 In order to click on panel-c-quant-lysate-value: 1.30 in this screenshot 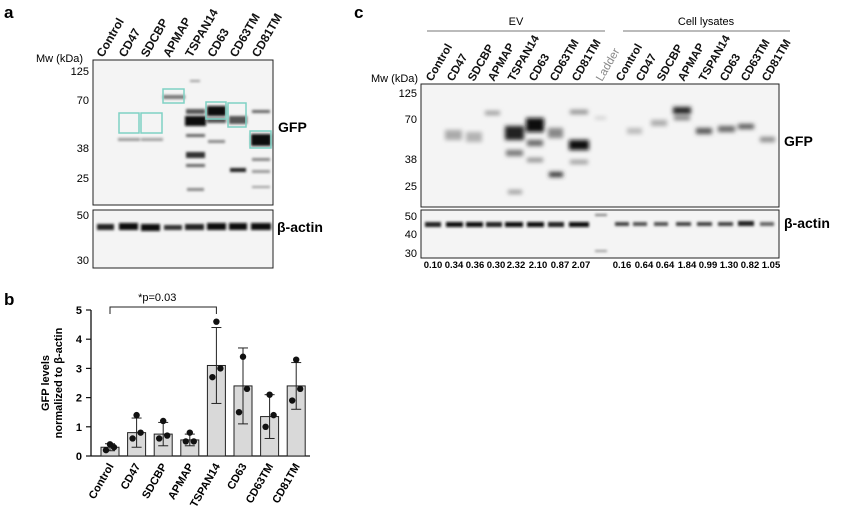, I will do `click(729, 265)`.